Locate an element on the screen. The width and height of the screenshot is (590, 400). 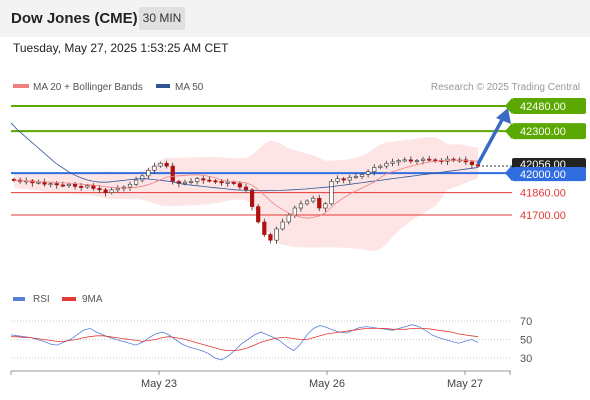
rsi-gridlines: 70 50 30 is located at coordinates (271, 340).